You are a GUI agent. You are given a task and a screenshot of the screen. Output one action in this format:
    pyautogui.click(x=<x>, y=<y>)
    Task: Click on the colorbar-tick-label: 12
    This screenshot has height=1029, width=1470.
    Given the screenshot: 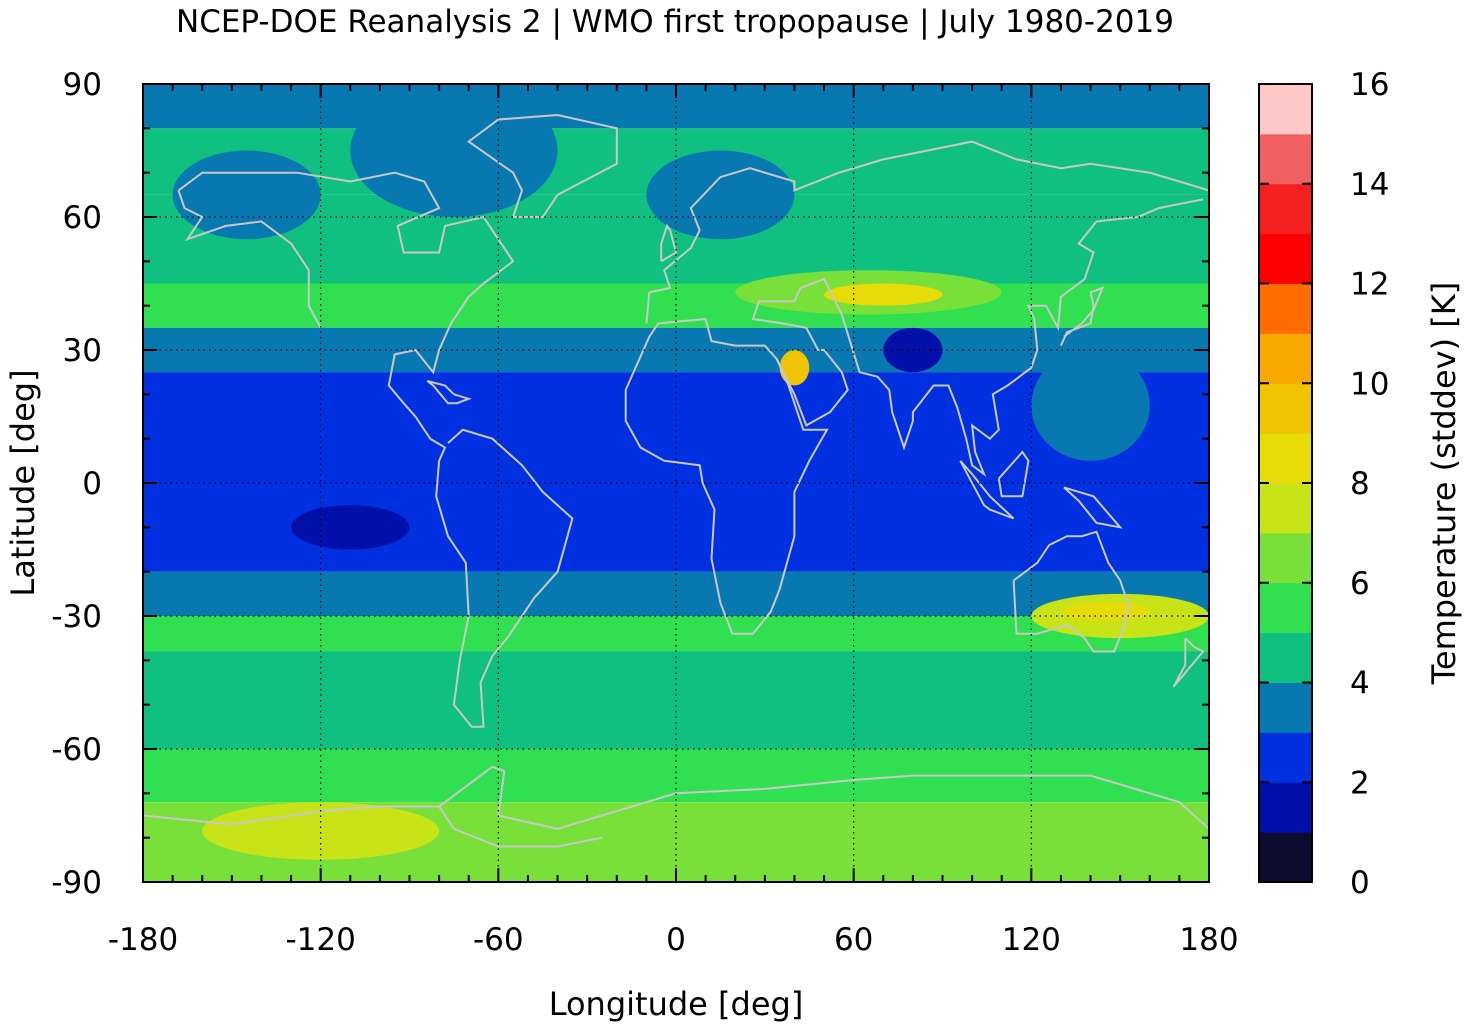 What is the action you would take?
    pyautogui.click(x=1369, y=285)
    